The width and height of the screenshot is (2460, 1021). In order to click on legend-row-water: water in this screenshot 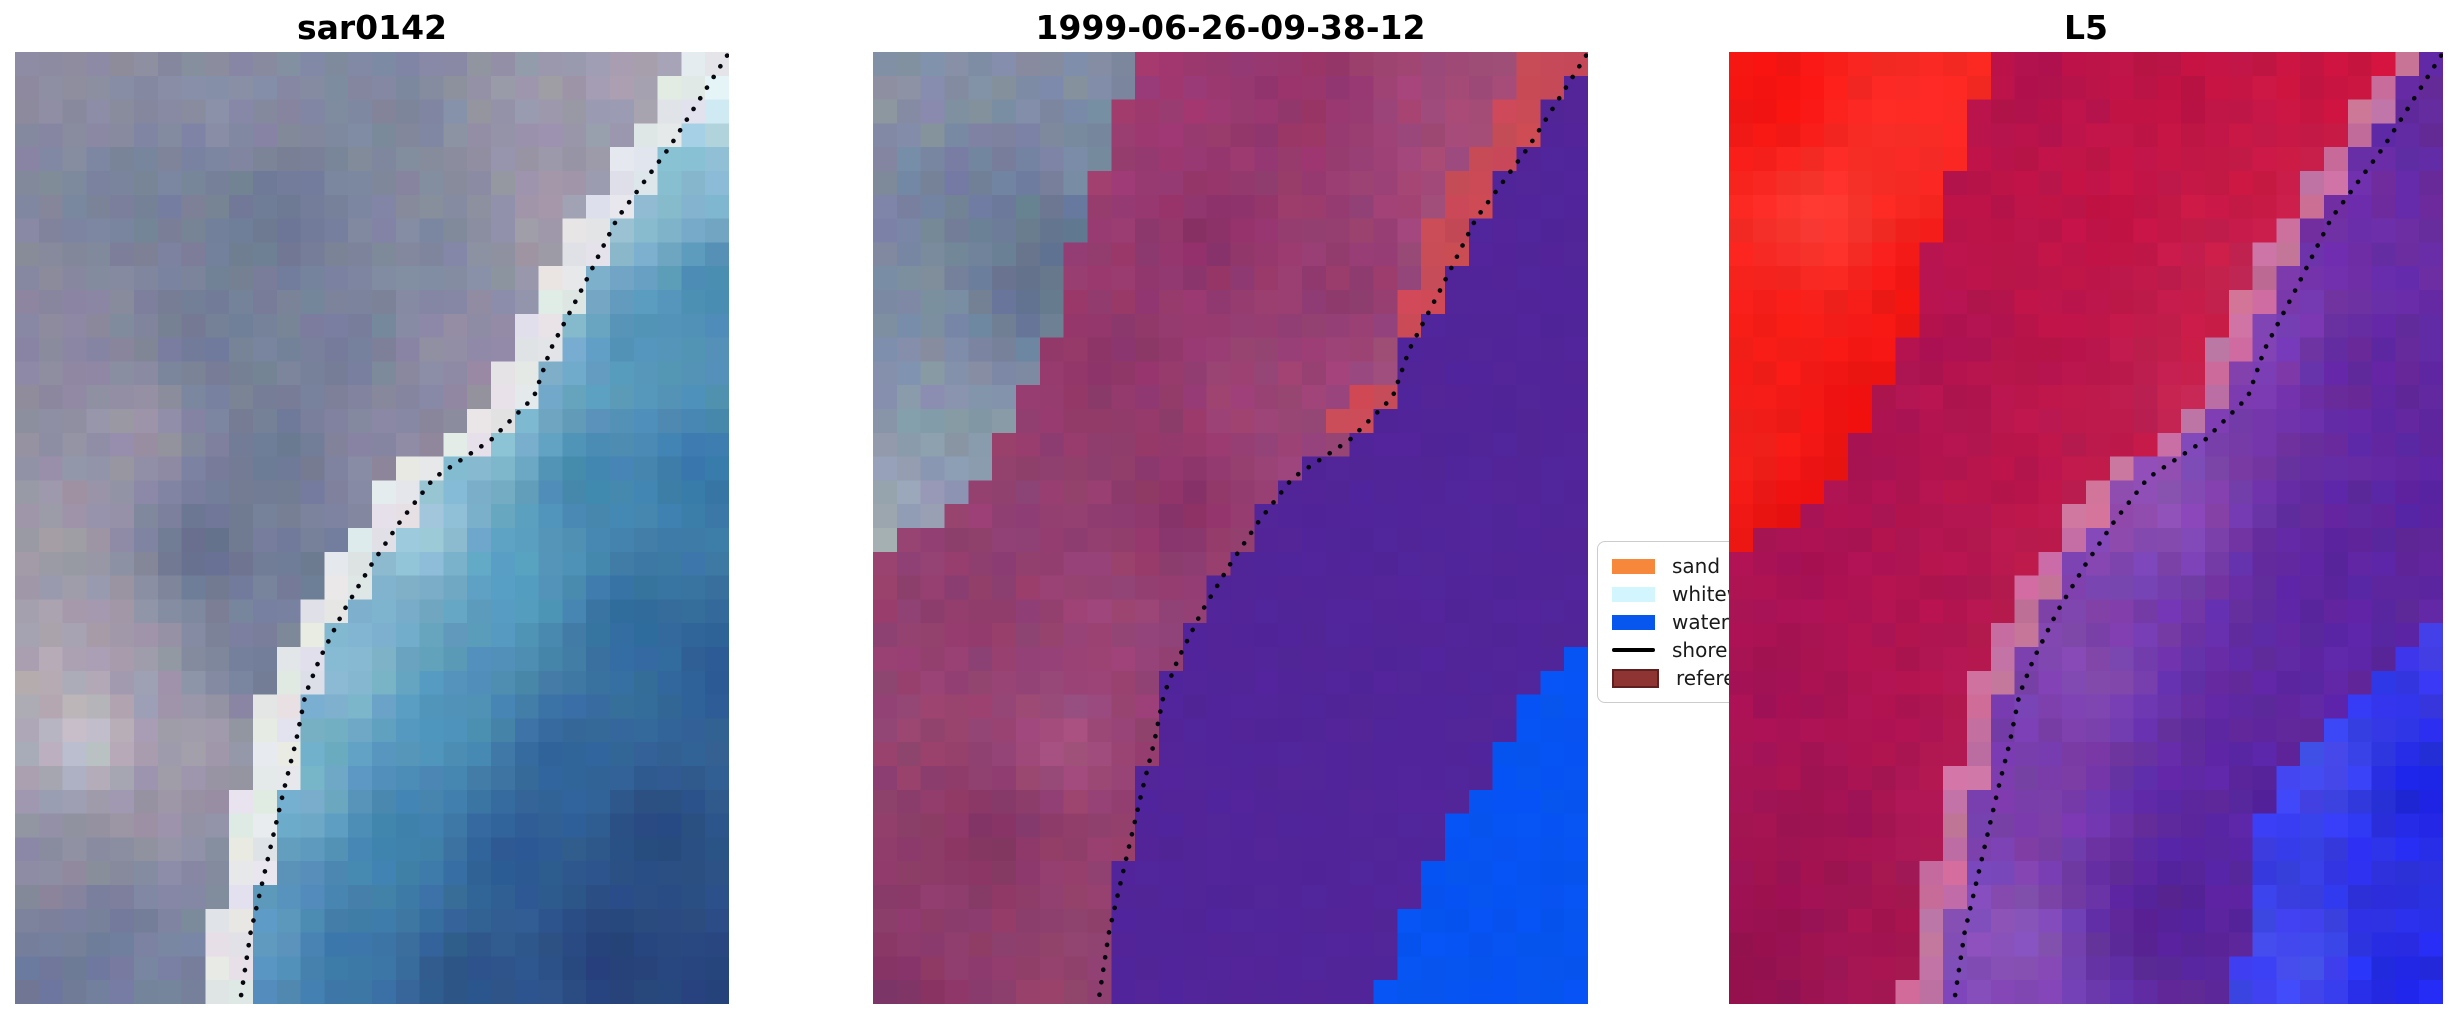, I will do `click(1712, 622)`.